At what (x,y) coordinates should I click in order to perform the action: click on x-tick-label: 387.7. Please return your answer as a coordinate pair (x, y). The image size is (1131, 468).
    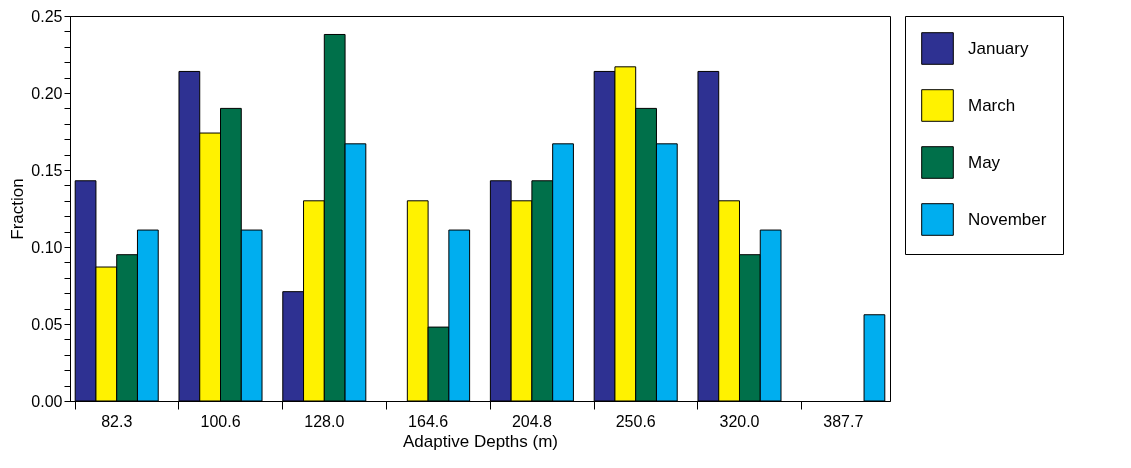
    Looking at the image, I should click on (843, 421).